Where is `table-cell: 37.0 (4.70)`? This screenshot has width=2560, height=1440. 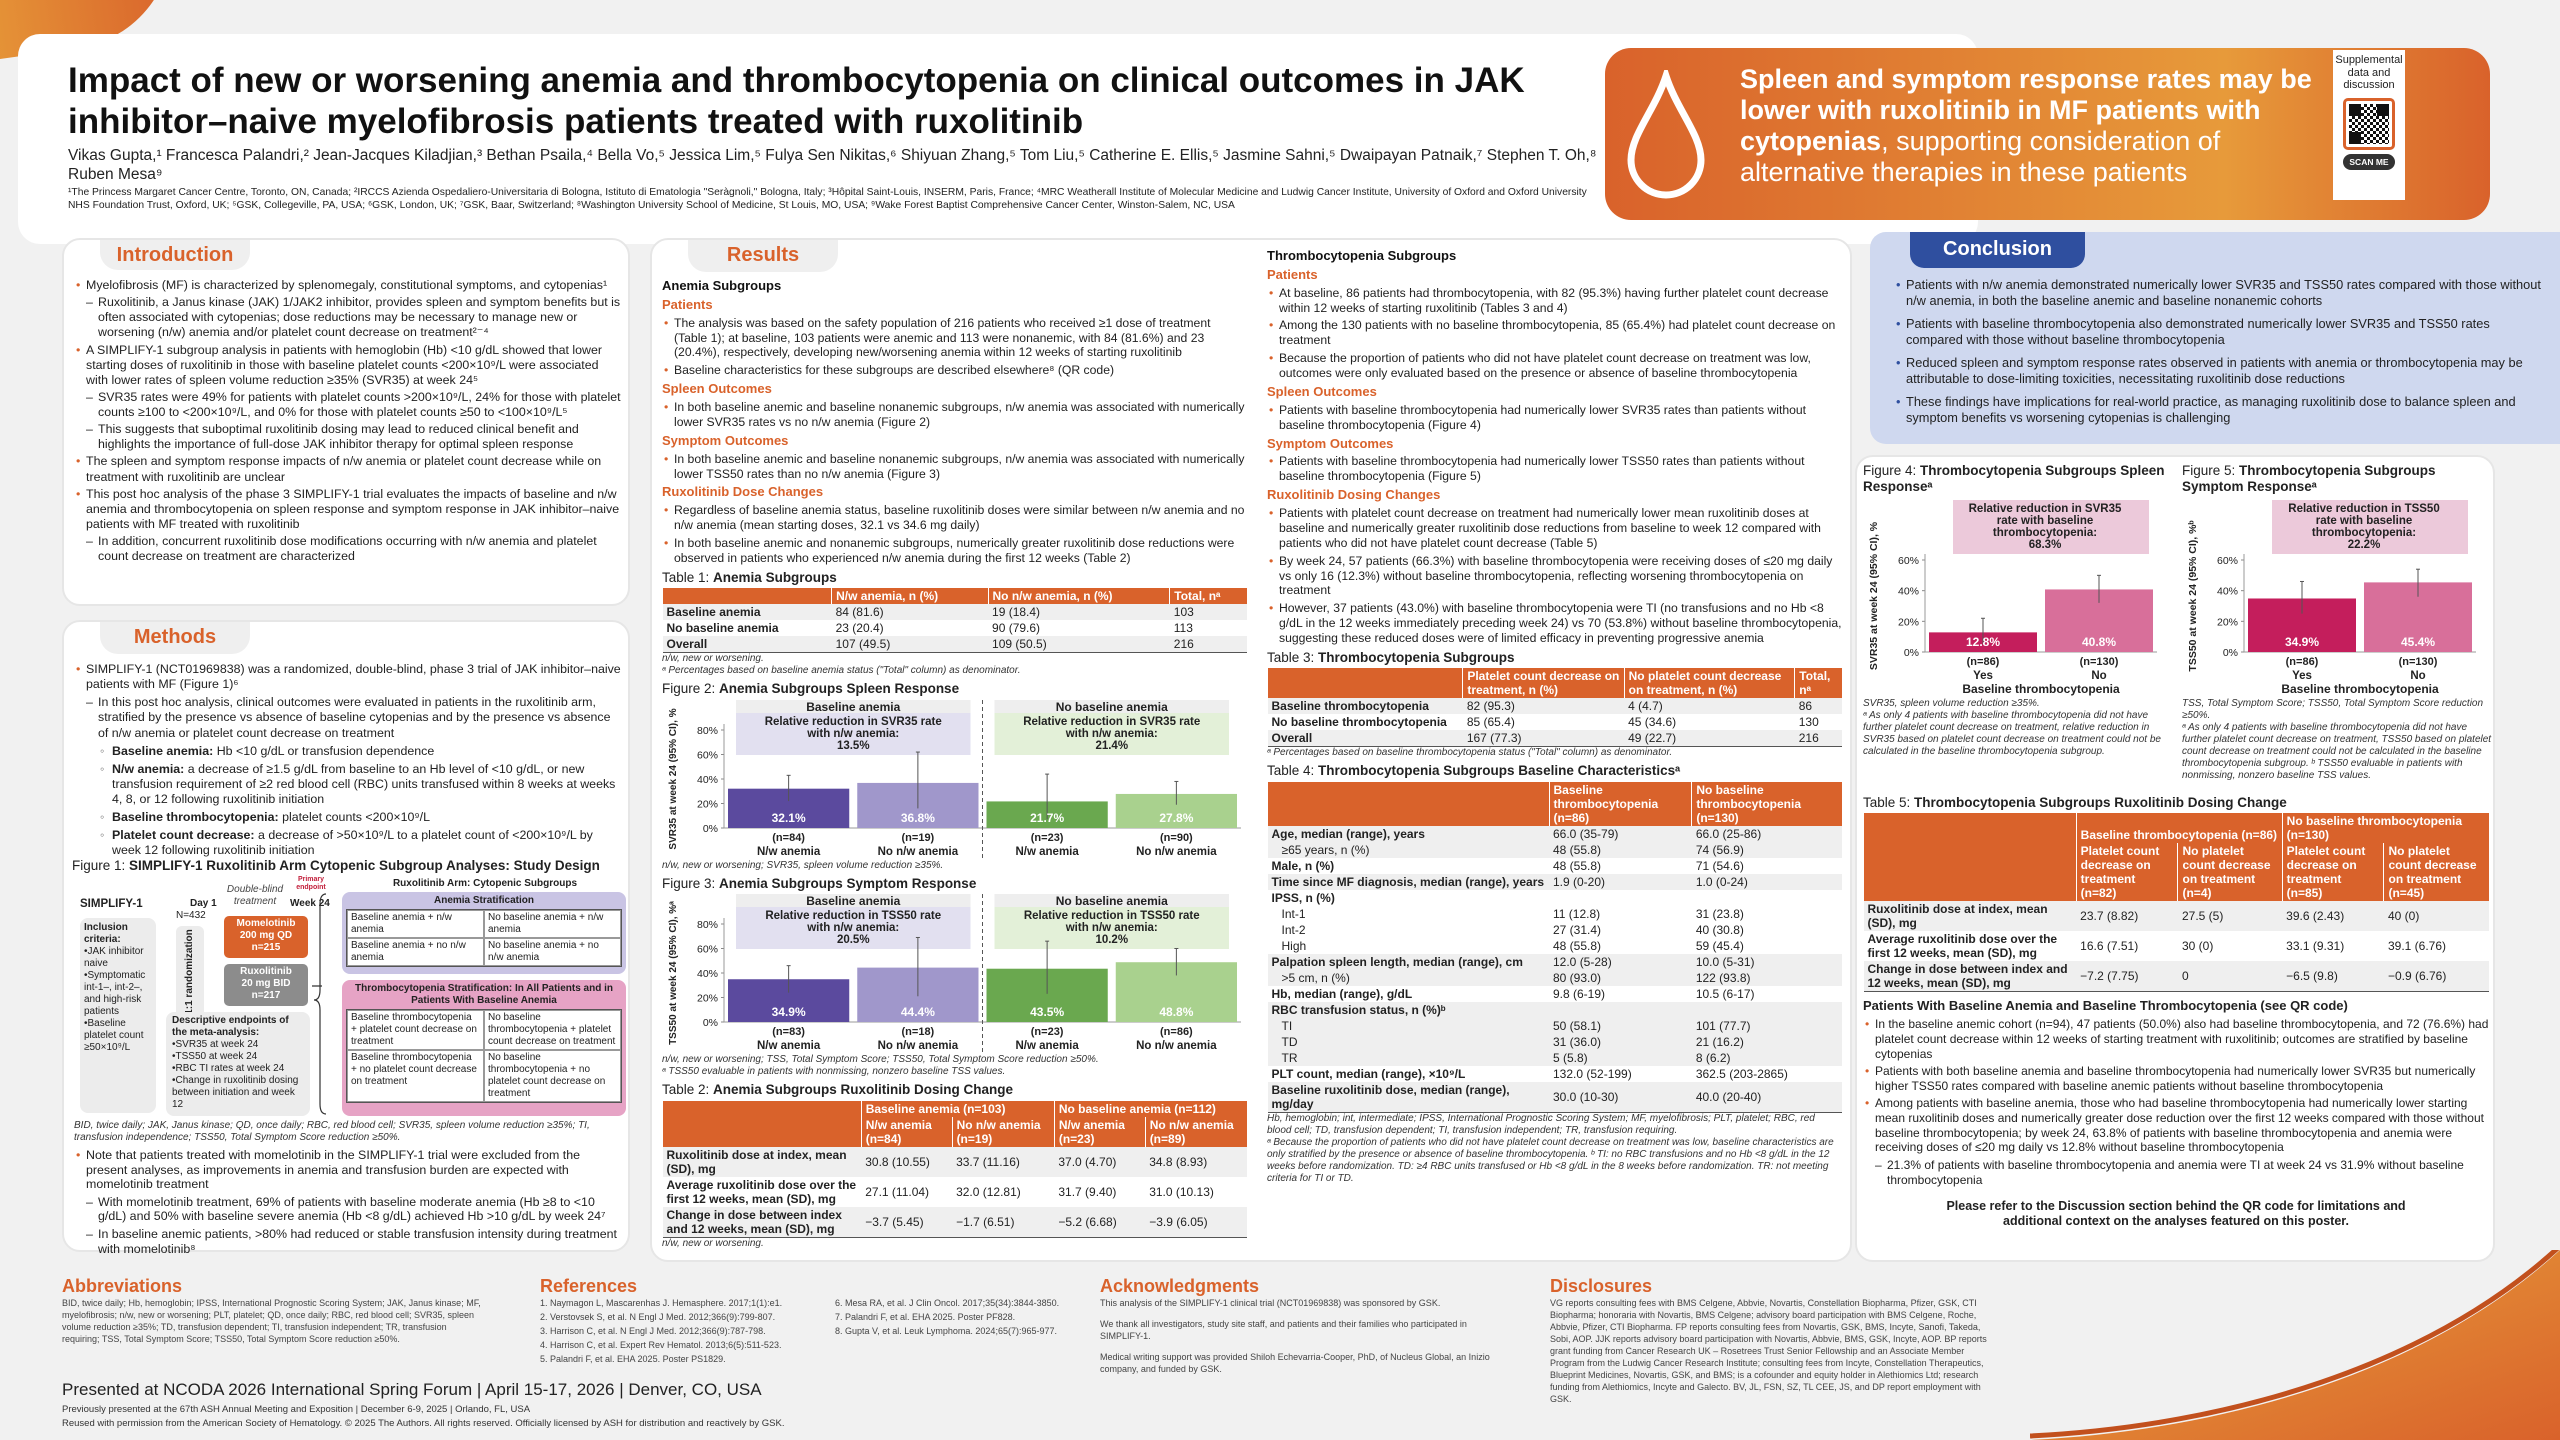 table-cell: 37.0 (4.70) is located at coordinates (1100, 1161).